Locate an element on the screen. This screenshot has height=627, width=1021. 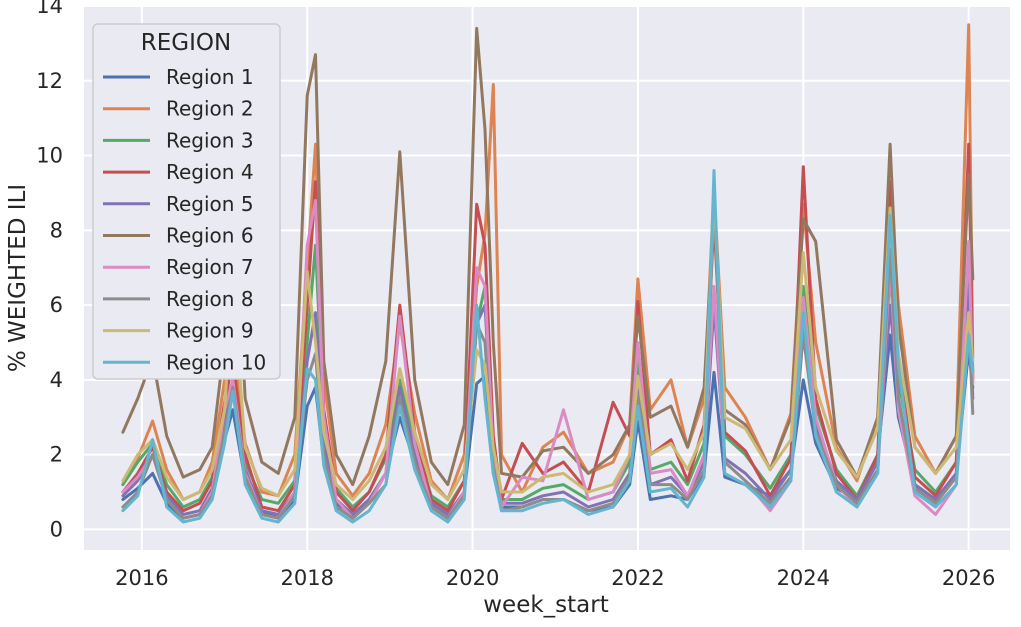
legend-label: Region 7 is located at coordinates (210, 267).